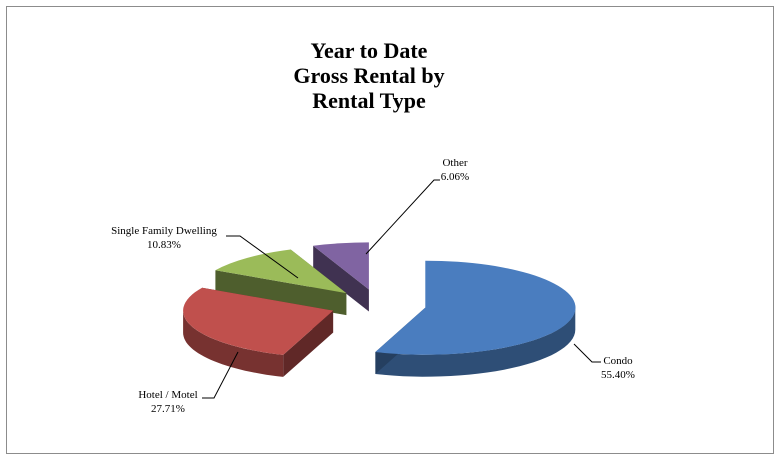  I want to click on label-single-family: Single Family Dwelling, so click(164, 231).